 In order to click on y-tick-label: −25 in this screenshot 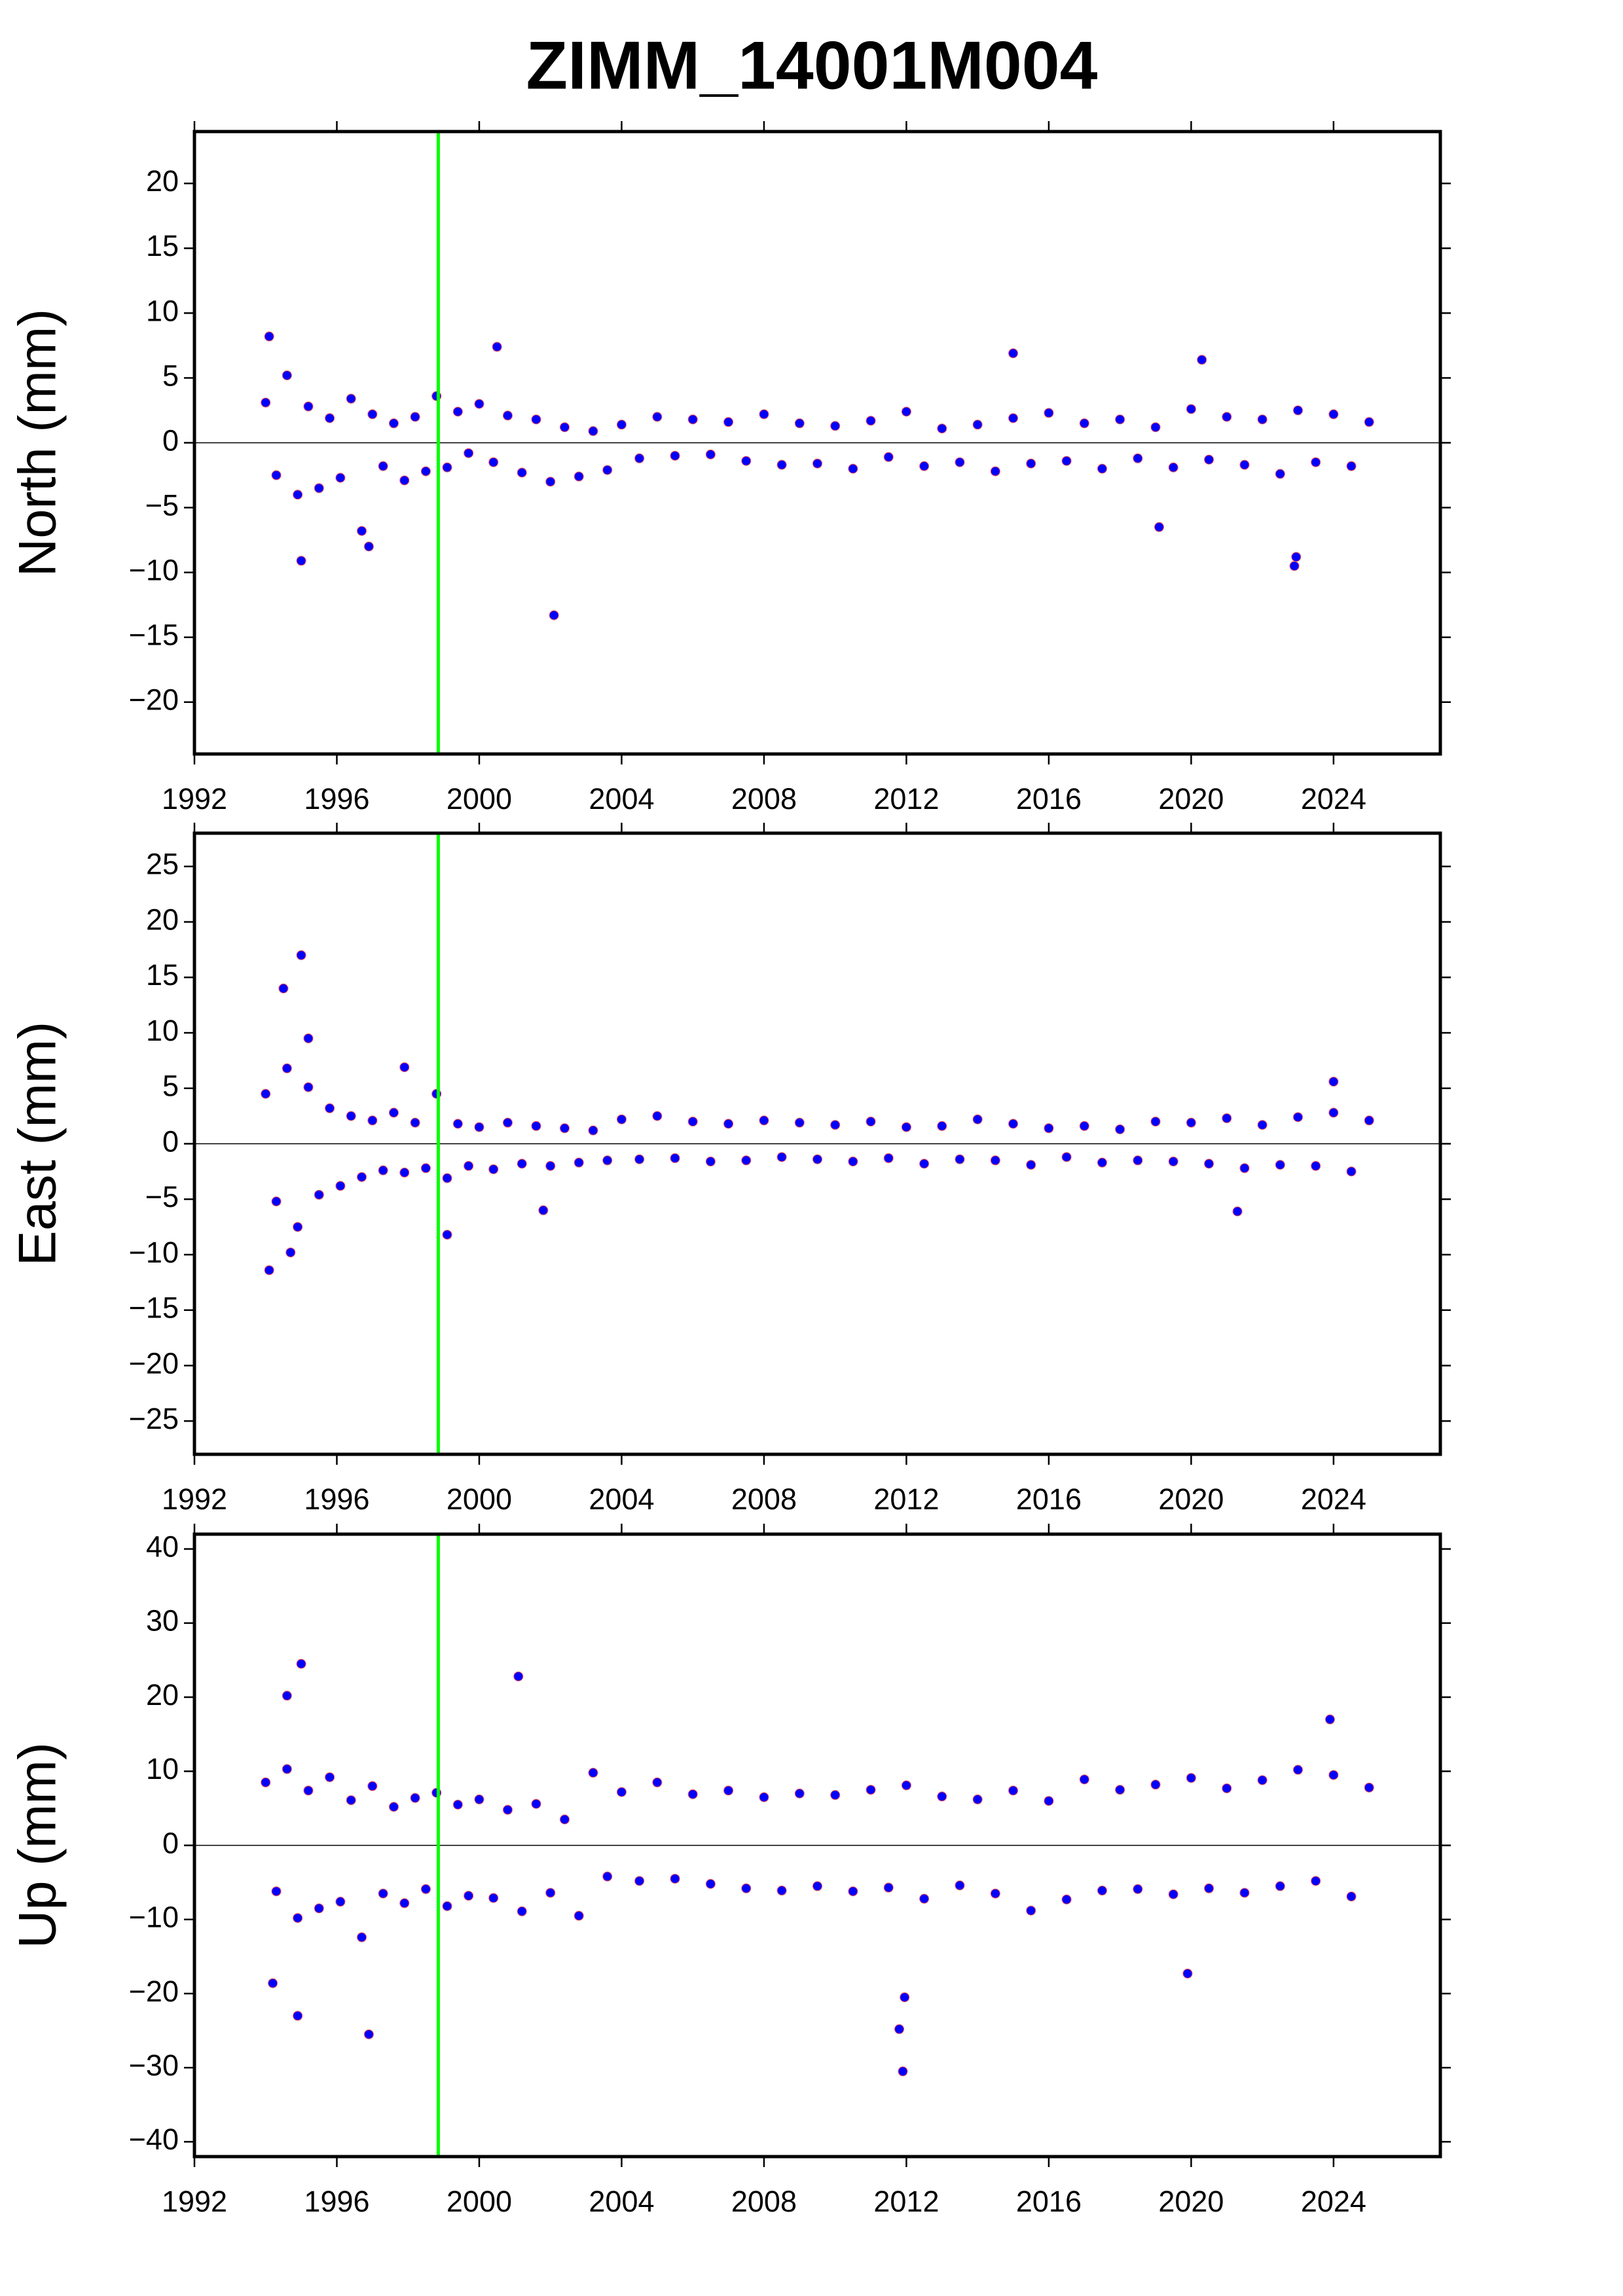, I will do `click(154, 1418)`.